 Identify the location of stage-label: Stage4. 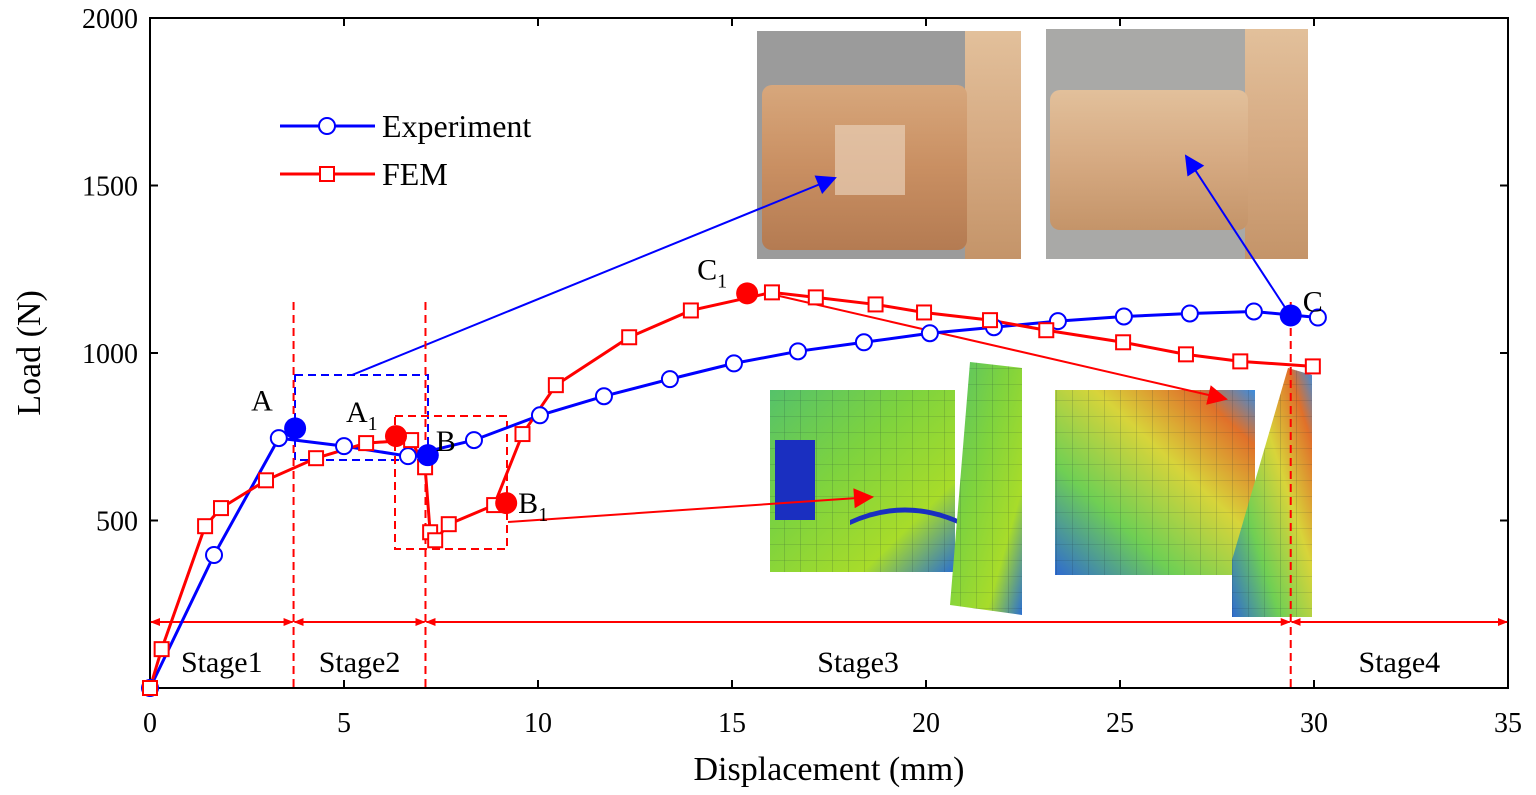
(1400, 662).